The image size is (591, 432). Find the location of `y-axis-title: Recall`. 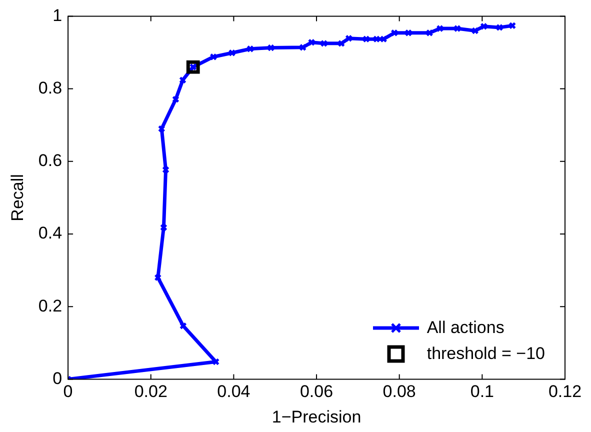

y-axis-title: Recall is located at coordinates (17, 198).